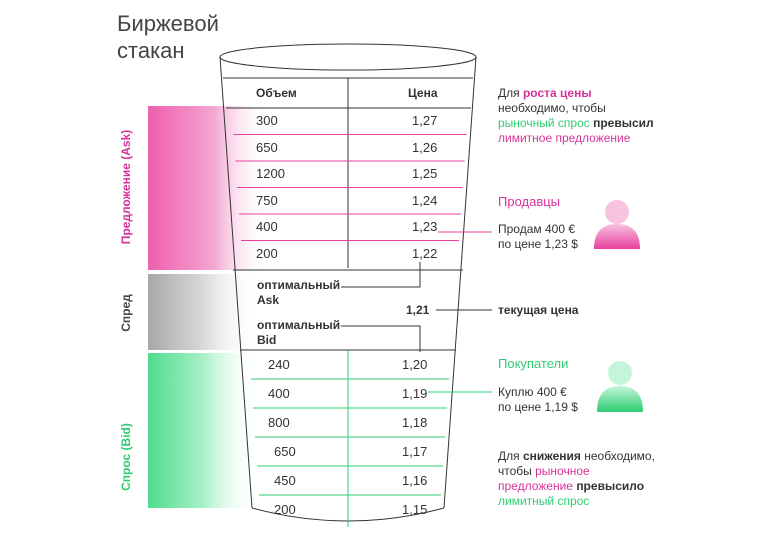 The image size is (779, 556). I want to click on ask-price-cell: 1,26, so click(425, 147).